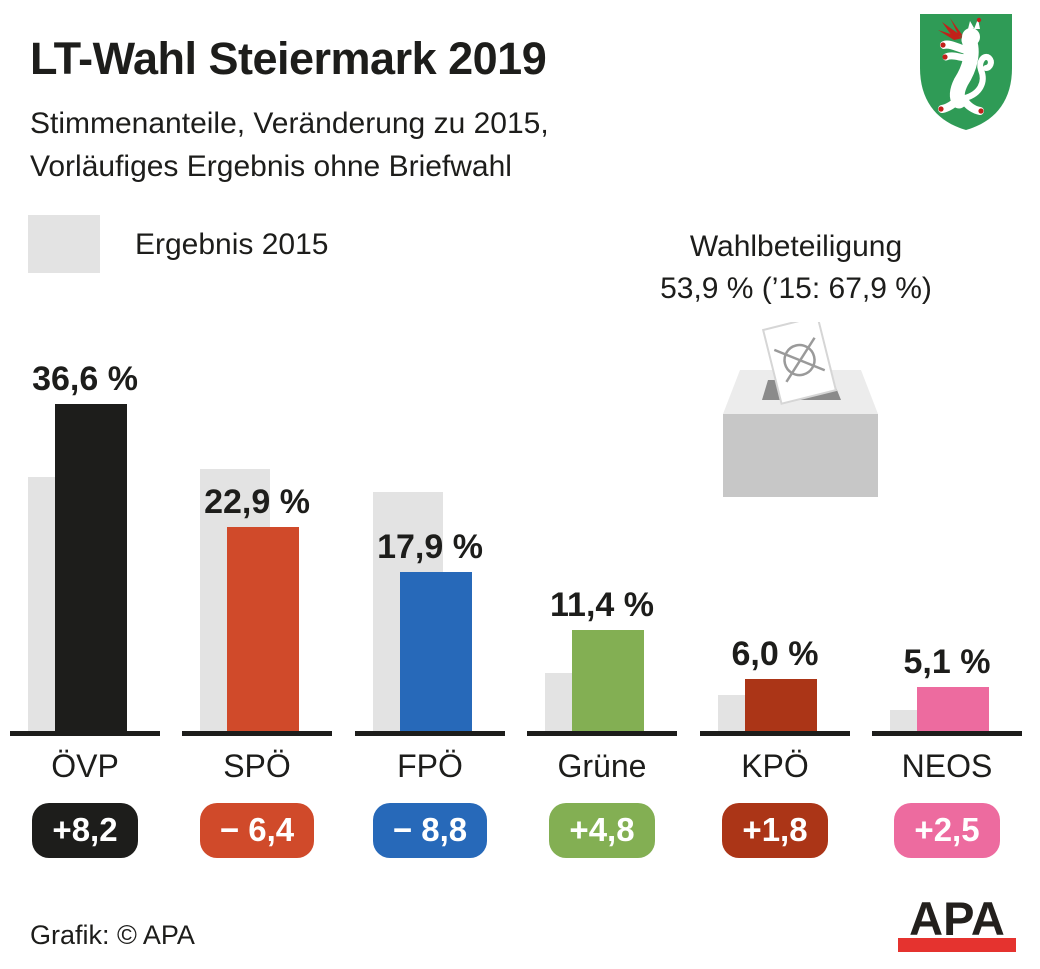 This screenshot has width=1040, height=969. What do you see at coordinates (289, 123) in the screenshot?
I see `subtitle-line-1: Stimmenanteile, Veränderung zu 2015,` at bounding box center [289, 123].